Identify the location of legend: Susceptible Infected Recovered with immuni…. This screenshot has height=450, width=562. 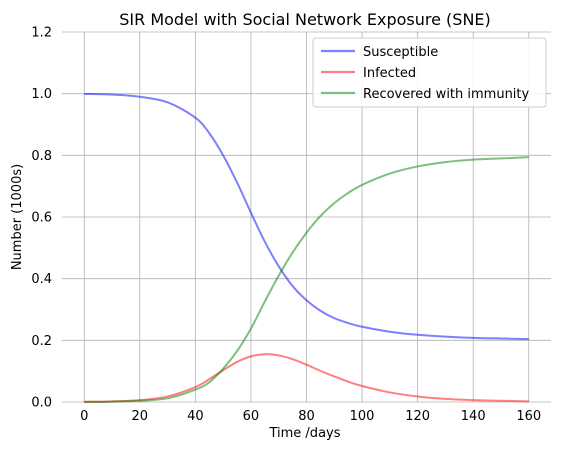
(429, 72).